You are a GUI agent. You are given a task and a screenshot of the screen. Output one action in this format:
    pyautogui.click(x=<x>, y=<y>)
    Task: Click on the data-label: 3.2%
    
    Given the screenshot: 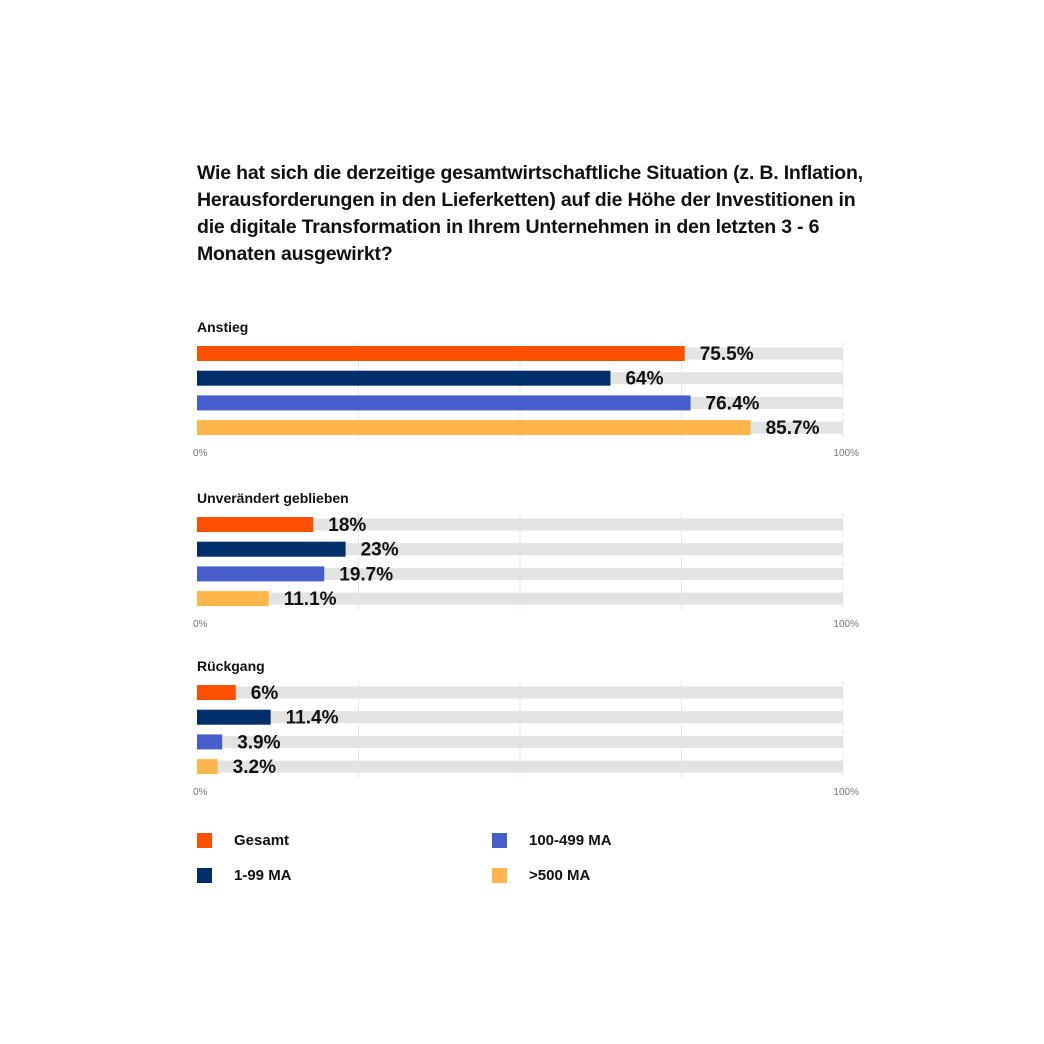 What is the action you would take?
    pyautogui.click(x=254, y=767)
    